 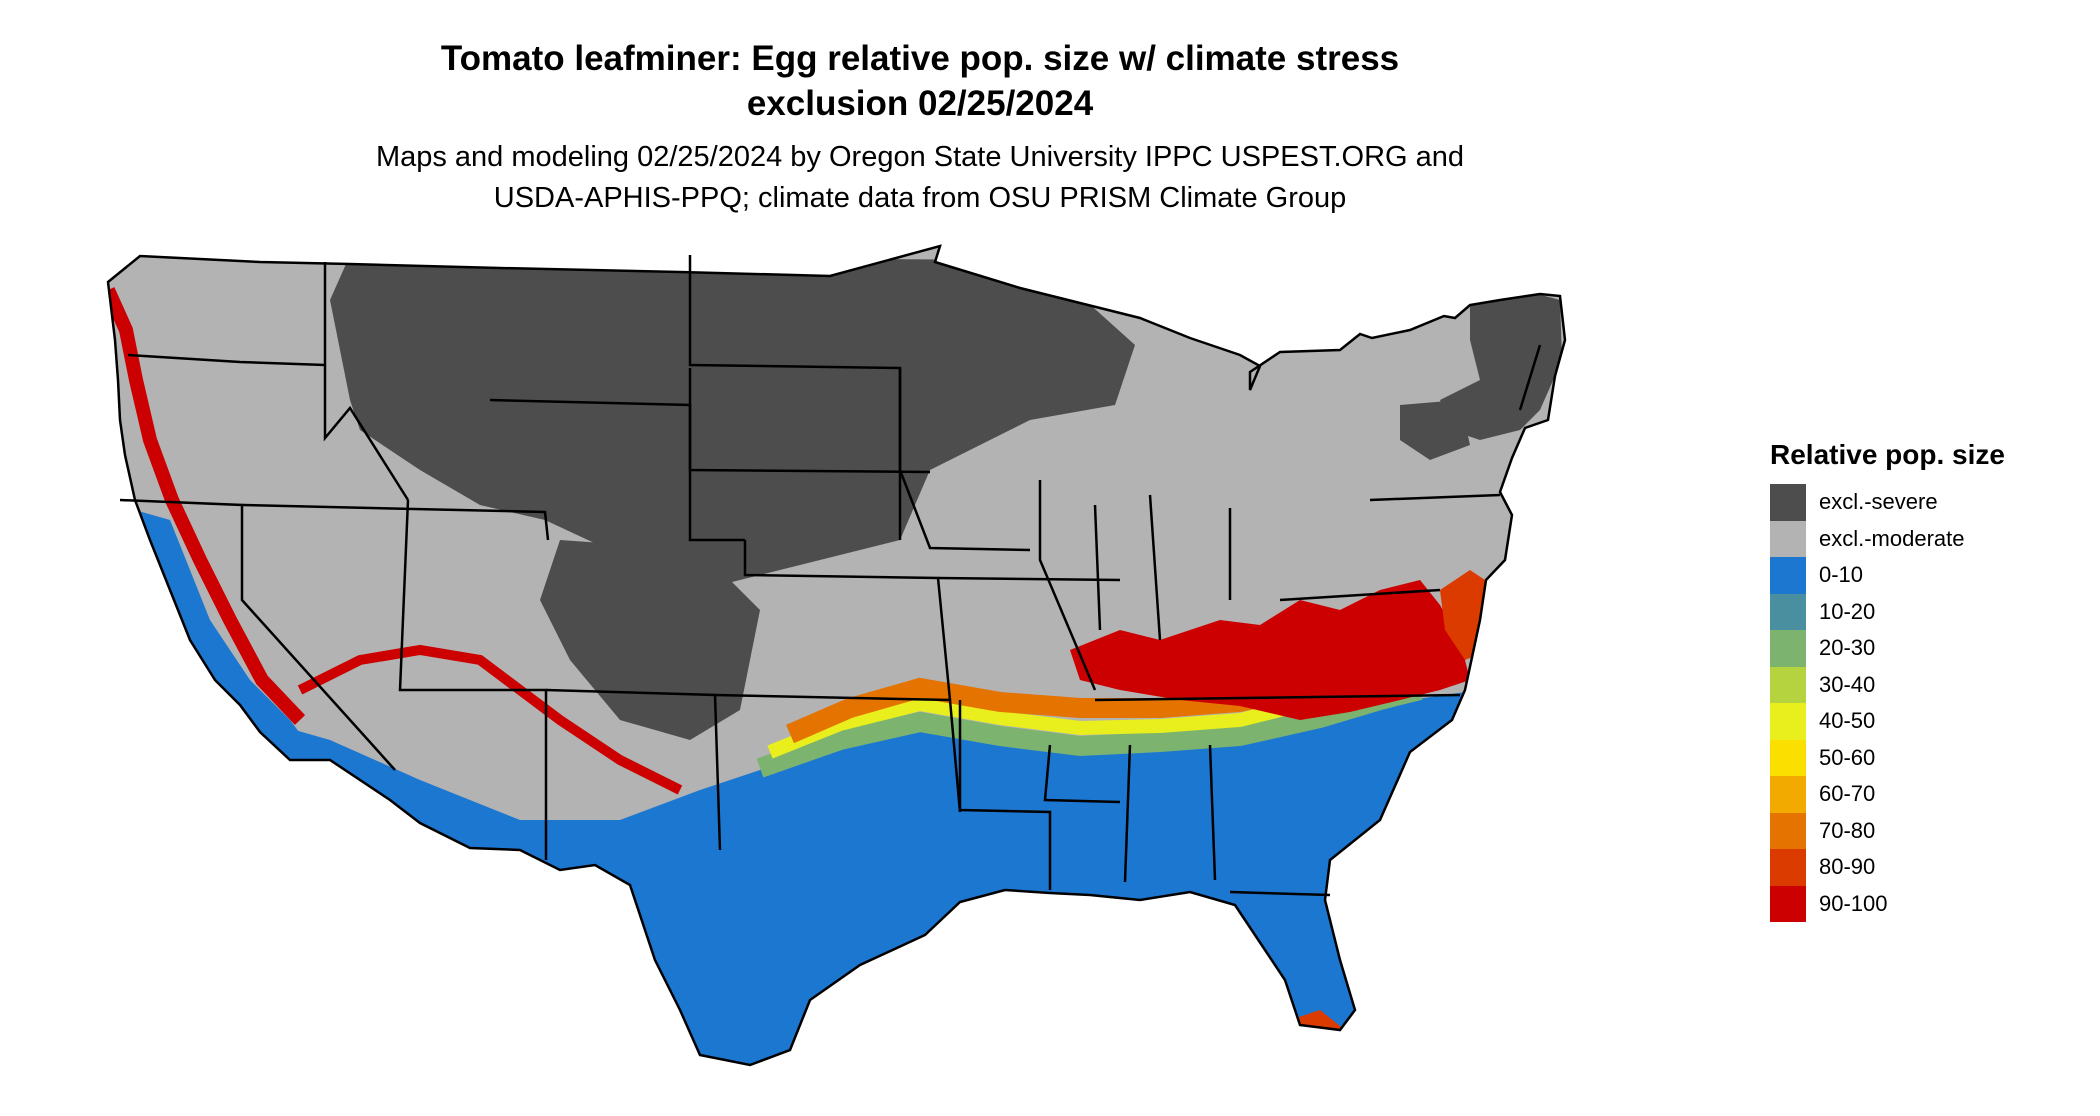 I want to click on hot-spot-kentucky-virginia, so click(x=1270, y=650).